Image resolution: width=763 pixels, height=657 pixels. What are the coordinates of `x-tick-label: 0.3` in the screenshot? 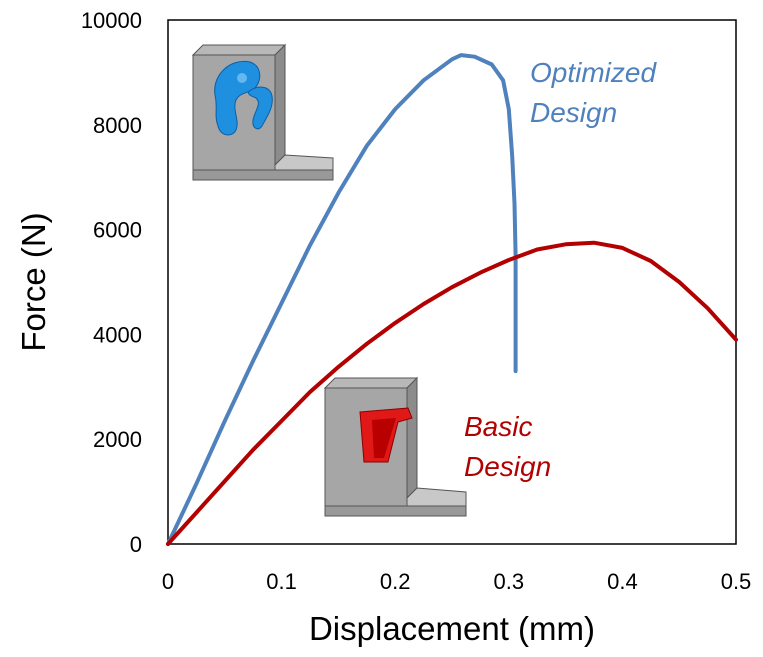 It's located at (509, 581).